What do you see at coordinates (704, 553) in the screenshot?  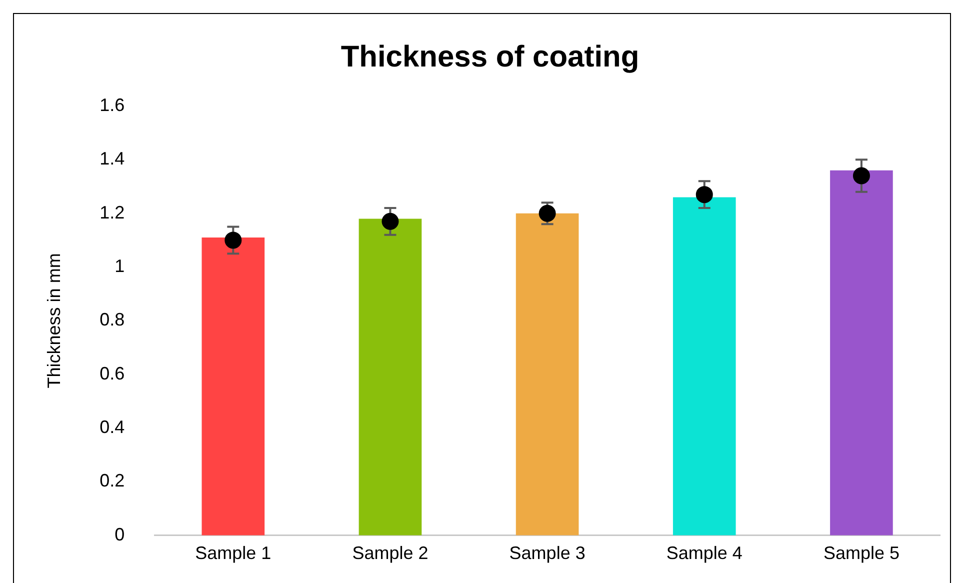 I see `x-tick-label: Sample 4` at bounding box center [704, 553].